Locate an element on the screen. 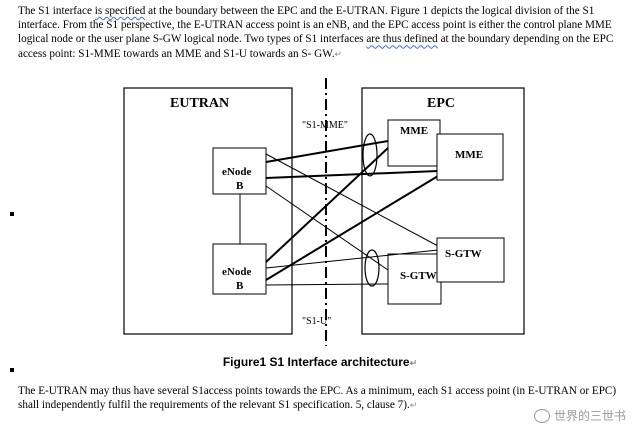 This screenshot has width=640, height=434. enodeb-2-label-line1: eNode is located at coordinates (236, 272).